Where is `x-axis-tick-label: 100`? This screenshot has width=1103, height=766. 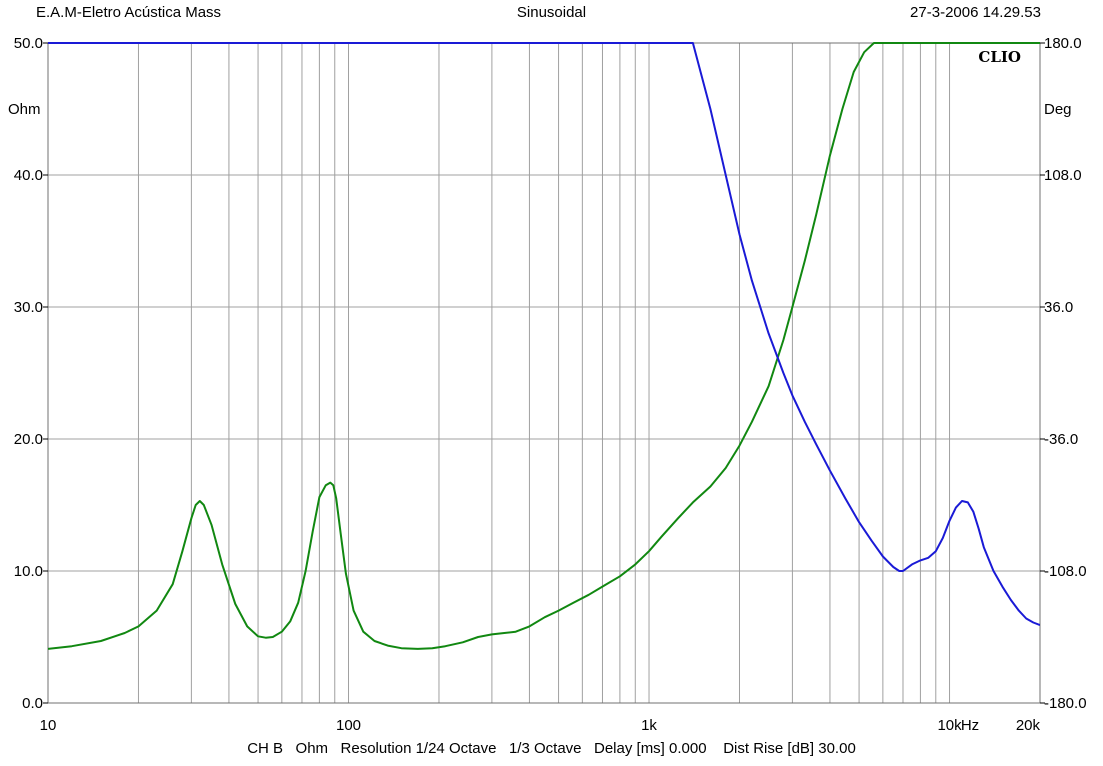
x-axis-tick-label: 100 is located at coordinates (348, 725).